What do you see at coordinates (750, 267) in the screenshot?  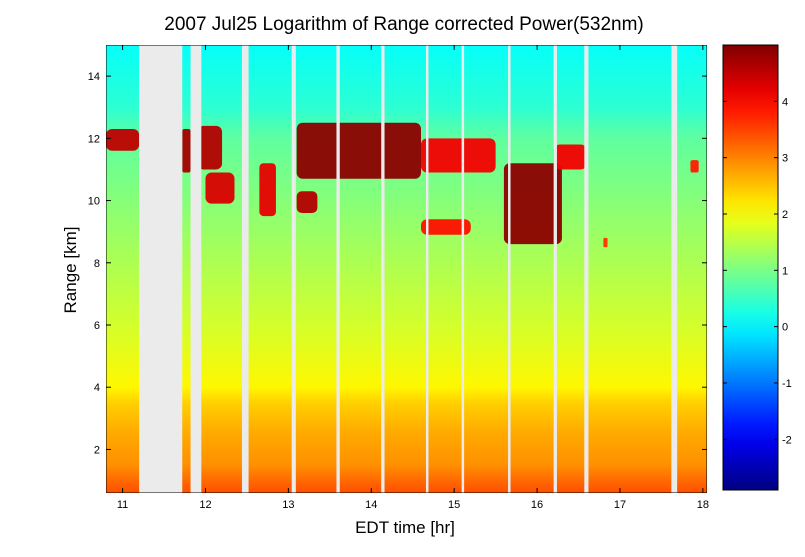 I see `colorbar-scale` at bounding box center [750, 267].